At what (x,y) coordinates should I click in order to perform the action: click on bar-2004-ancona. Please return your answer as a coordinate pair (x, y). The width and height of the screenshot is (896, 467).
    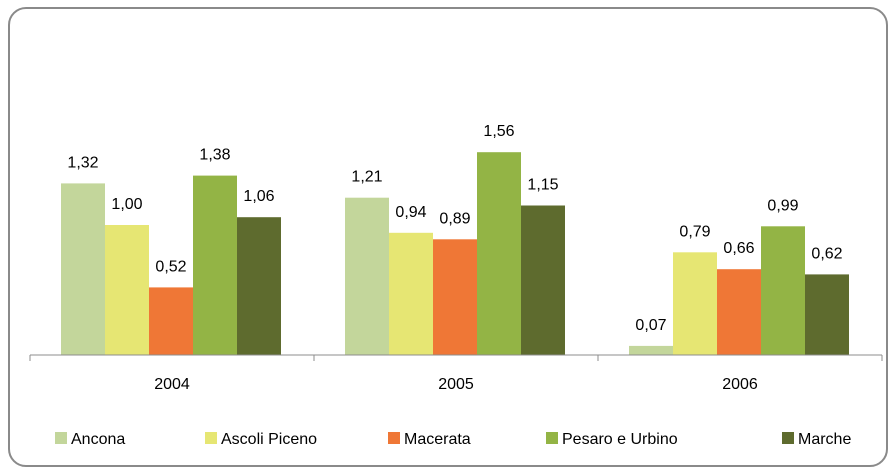
    Looking at the image, I should click on (83, 269).